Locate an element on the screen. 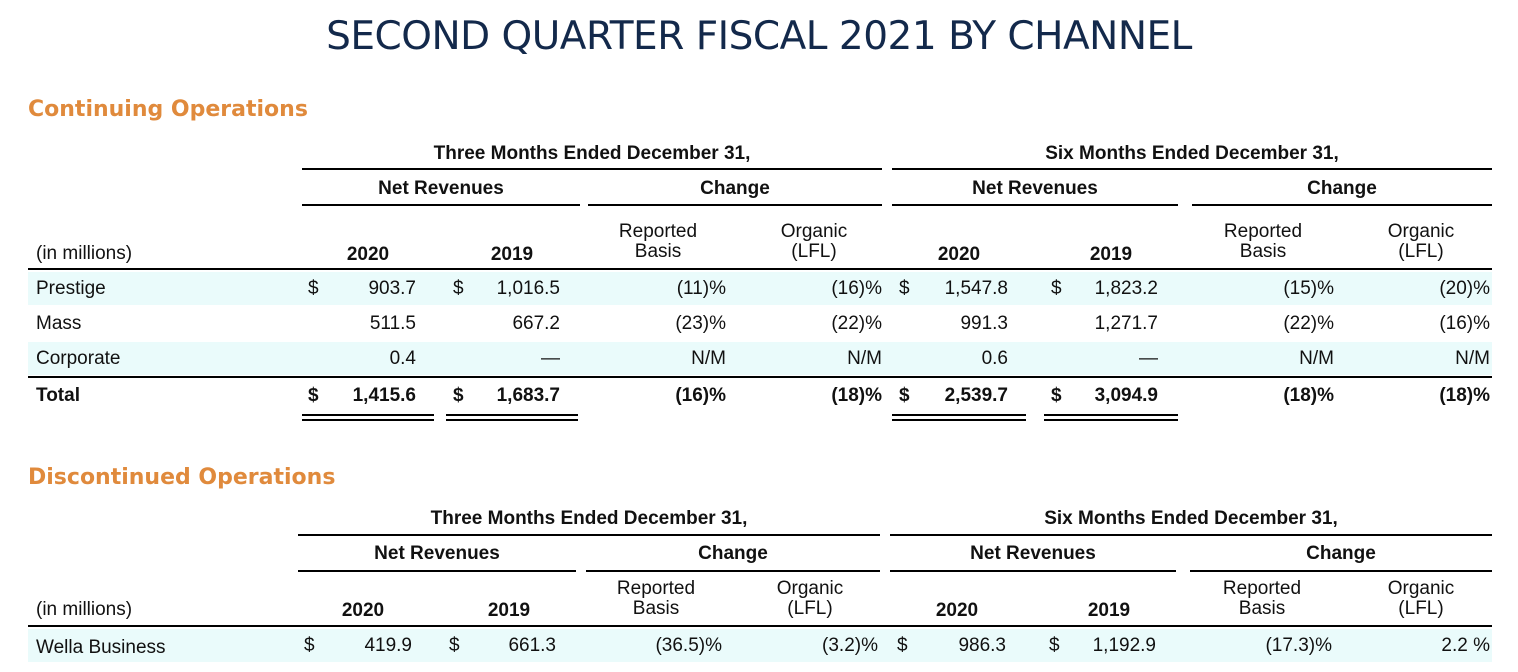 This screenshot has width=1518, height=672. q-organic-value: (18)% is located at coordinates (856, 395).